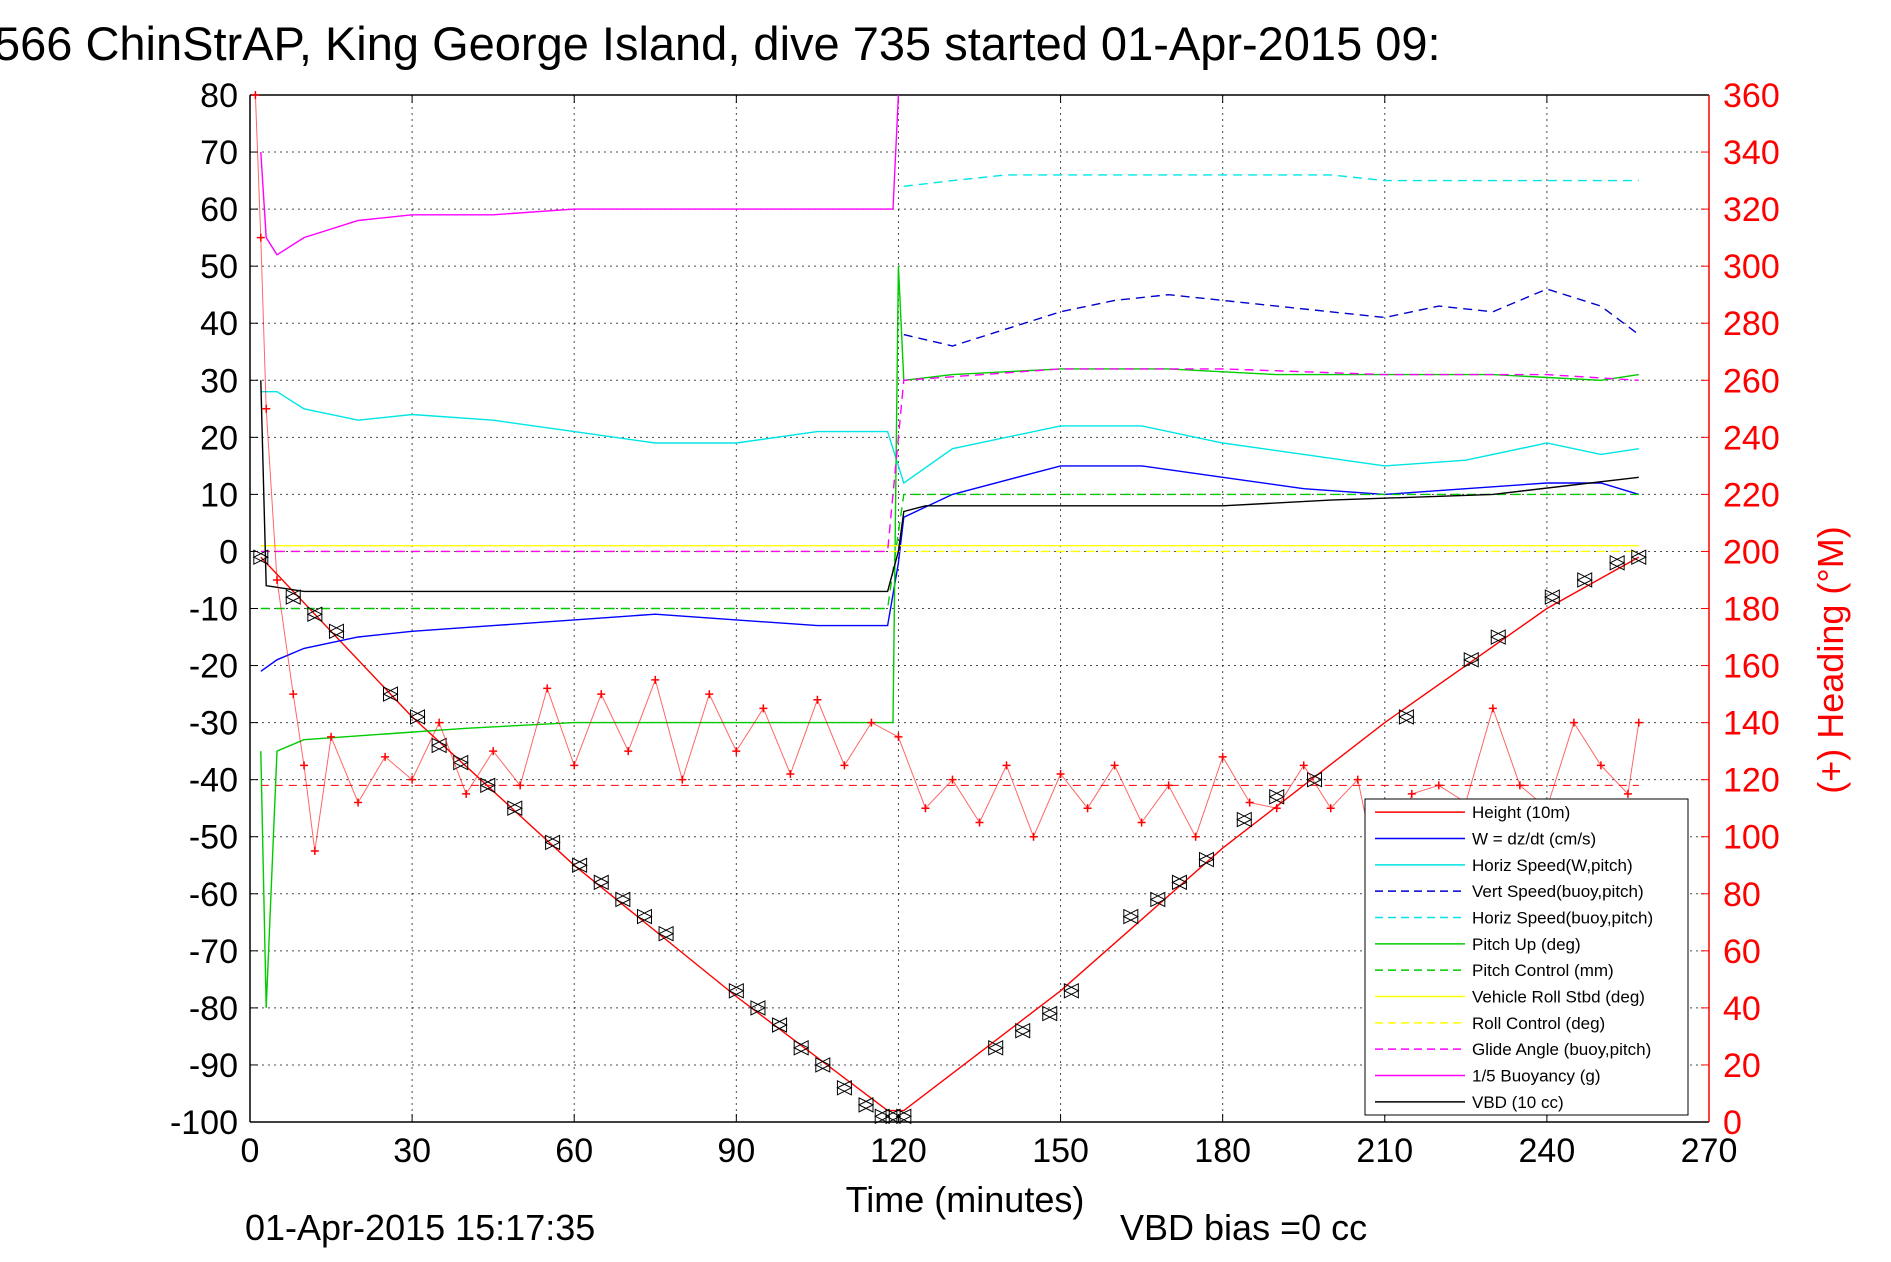 This screenshot has height=1262, width=1891. I want to click on y-tick-label-left: -40, so click(213, 781).